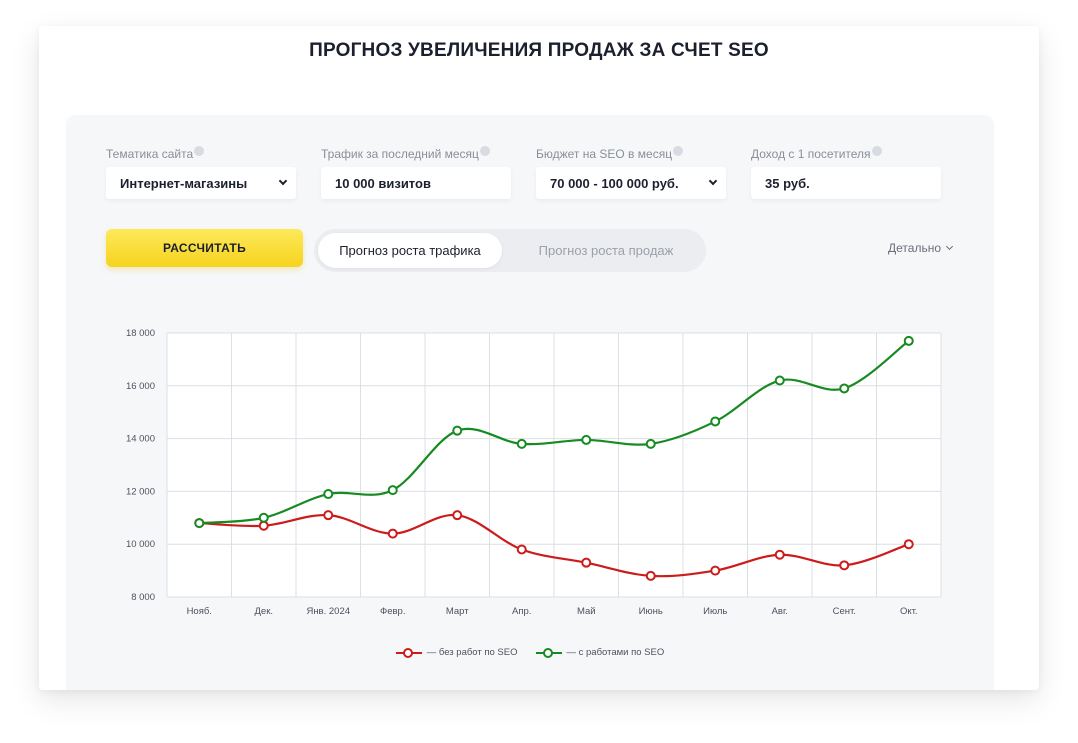 The image size is (1078, 743). Describe the element at coordinates (140, 544) in the screenshot. I see `y-tick-label: 10 000` at that location.